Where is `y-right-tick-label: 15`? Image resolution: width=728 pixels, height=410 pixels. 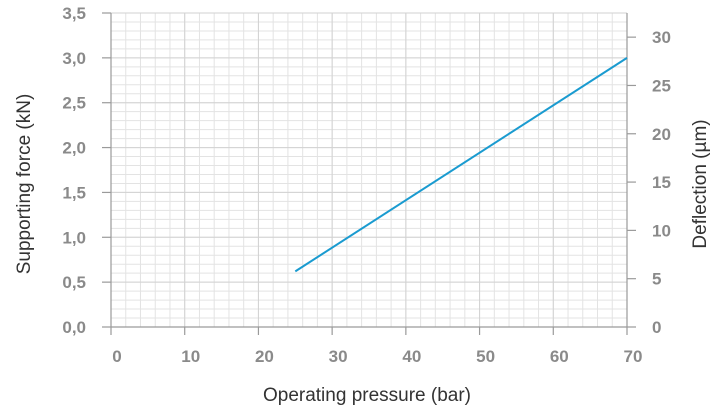 y-right-tick-label: 15 is located at coordinates (661, 182).